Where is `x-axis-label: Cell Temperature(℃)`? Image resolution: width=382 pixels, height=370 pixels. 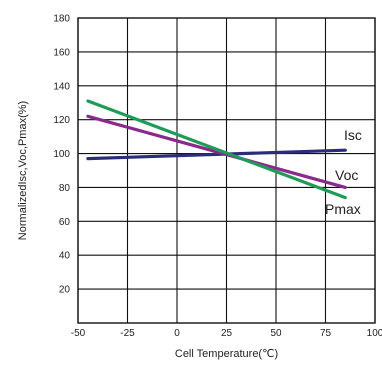
x-axis-label: Cell Temperature(℃) is located at coordinates (226, 354).